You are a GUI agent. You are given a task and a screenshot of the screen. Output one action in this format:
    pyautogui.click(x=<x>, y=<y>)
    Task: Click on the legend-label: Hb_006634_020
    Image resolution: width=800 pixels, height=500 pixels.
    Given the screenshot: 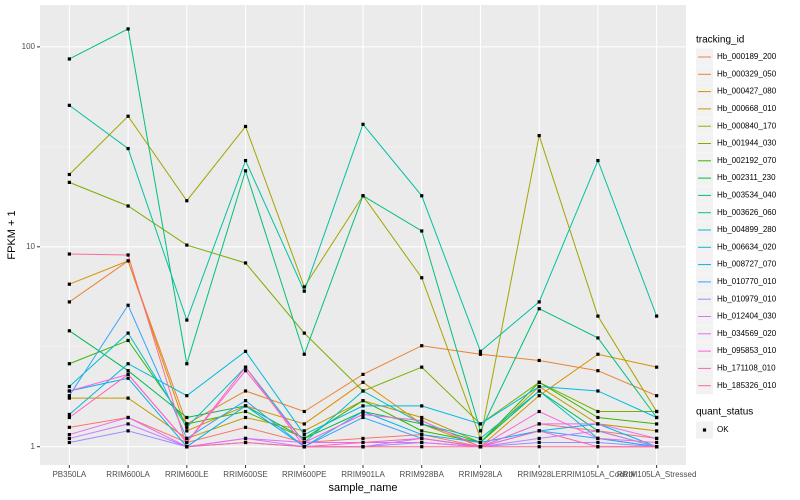 What is the action you would take?
    pyautogui.click(x=747, y=246)
    